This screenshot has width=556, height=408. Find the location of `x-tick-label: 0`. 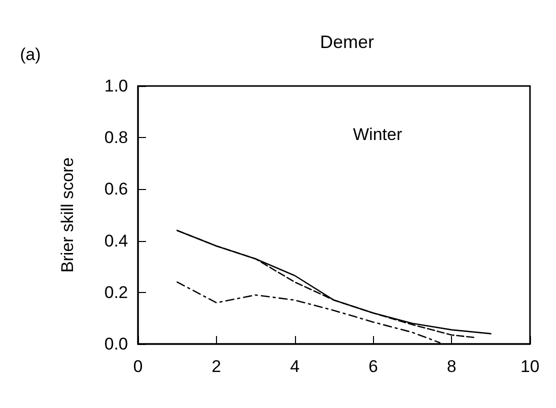

x-tick-label: 0 is located at coordinates (138, 366).